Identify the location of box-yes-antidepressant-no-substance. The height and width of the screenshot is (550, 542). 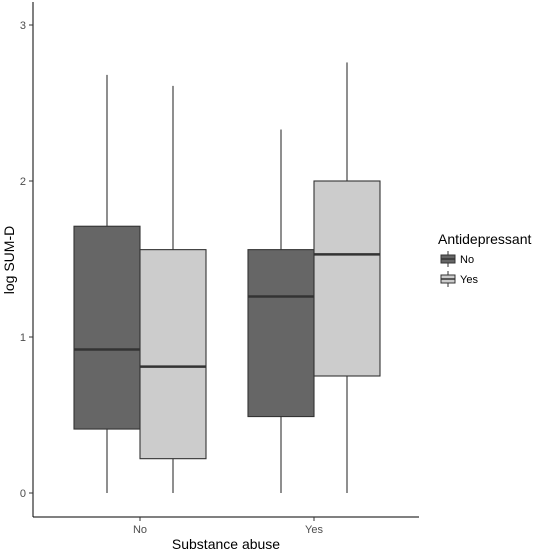
(173, 289).